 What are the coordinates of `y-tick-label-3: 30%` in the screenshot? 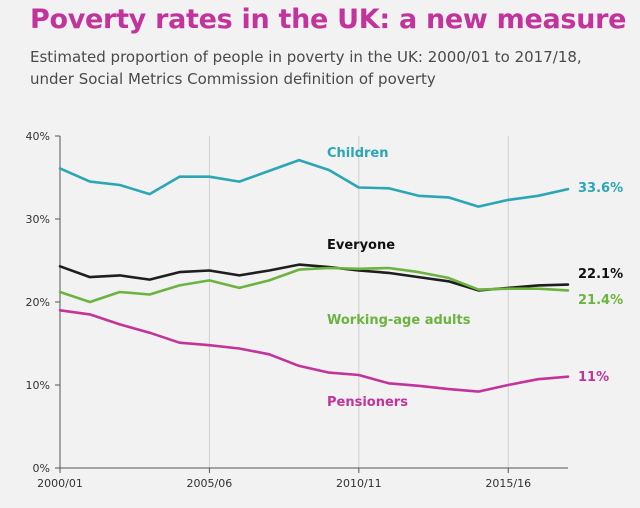 It's located at (38, 219).